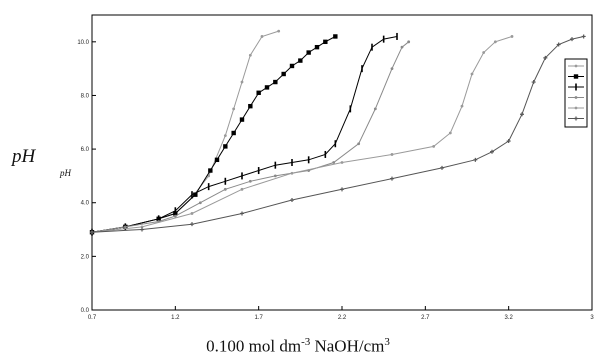 This screenshot has height=364, width=596. I want to click on inner-y-axis-label: pH, so click(65, 173).